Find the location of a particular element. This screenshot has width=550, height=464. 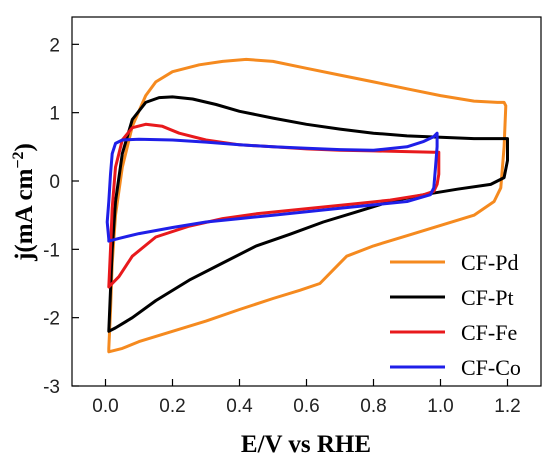

legend-label-cf-pt: CF-Pt is located at coordinates (487, 297).